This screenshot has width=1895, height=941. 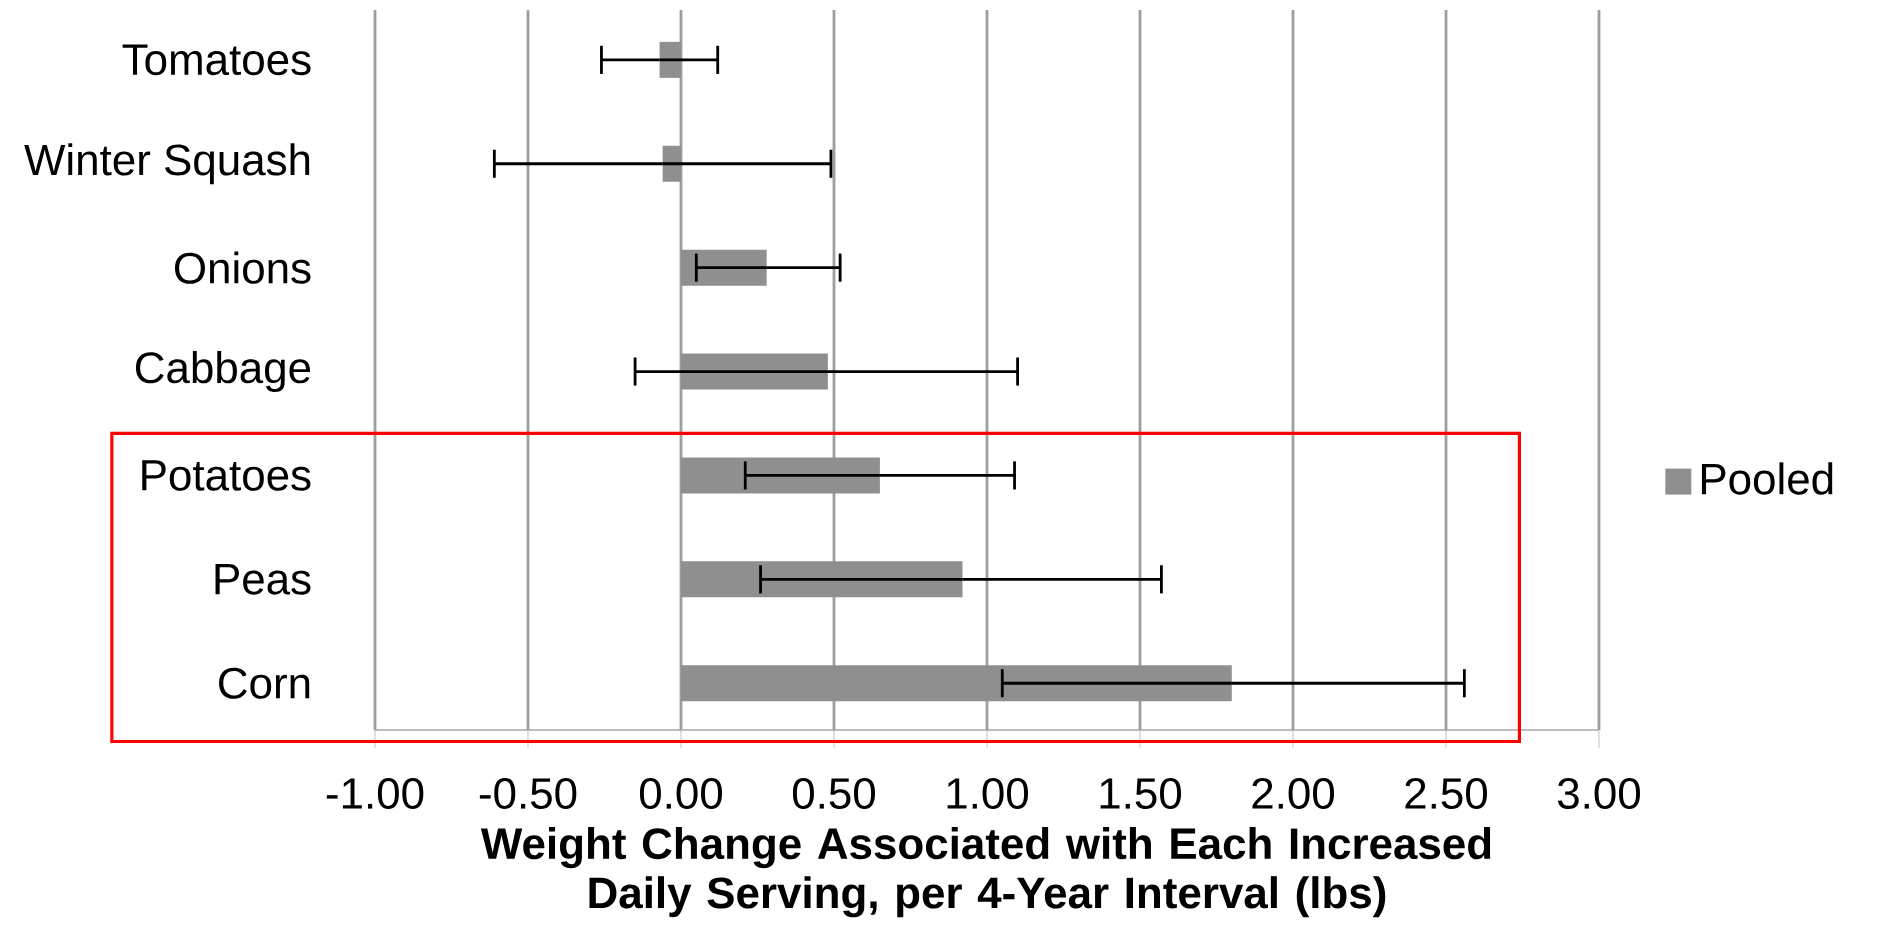 I want to click on x-tick-label: -1.00, so click(x=375, y=793).